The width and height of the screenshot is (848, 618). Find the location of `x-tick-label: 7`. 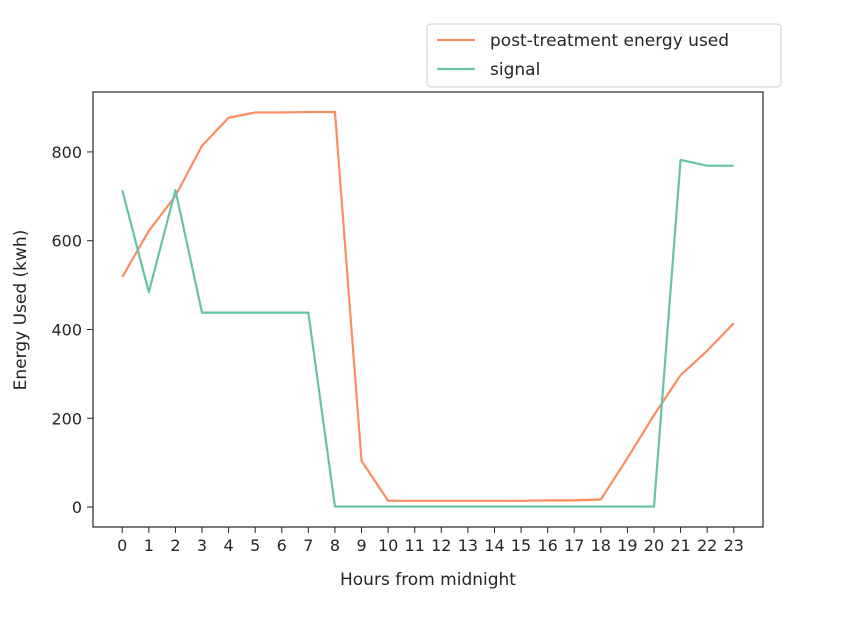

x-tick-label: 7 is located at coordinates (308, 545).